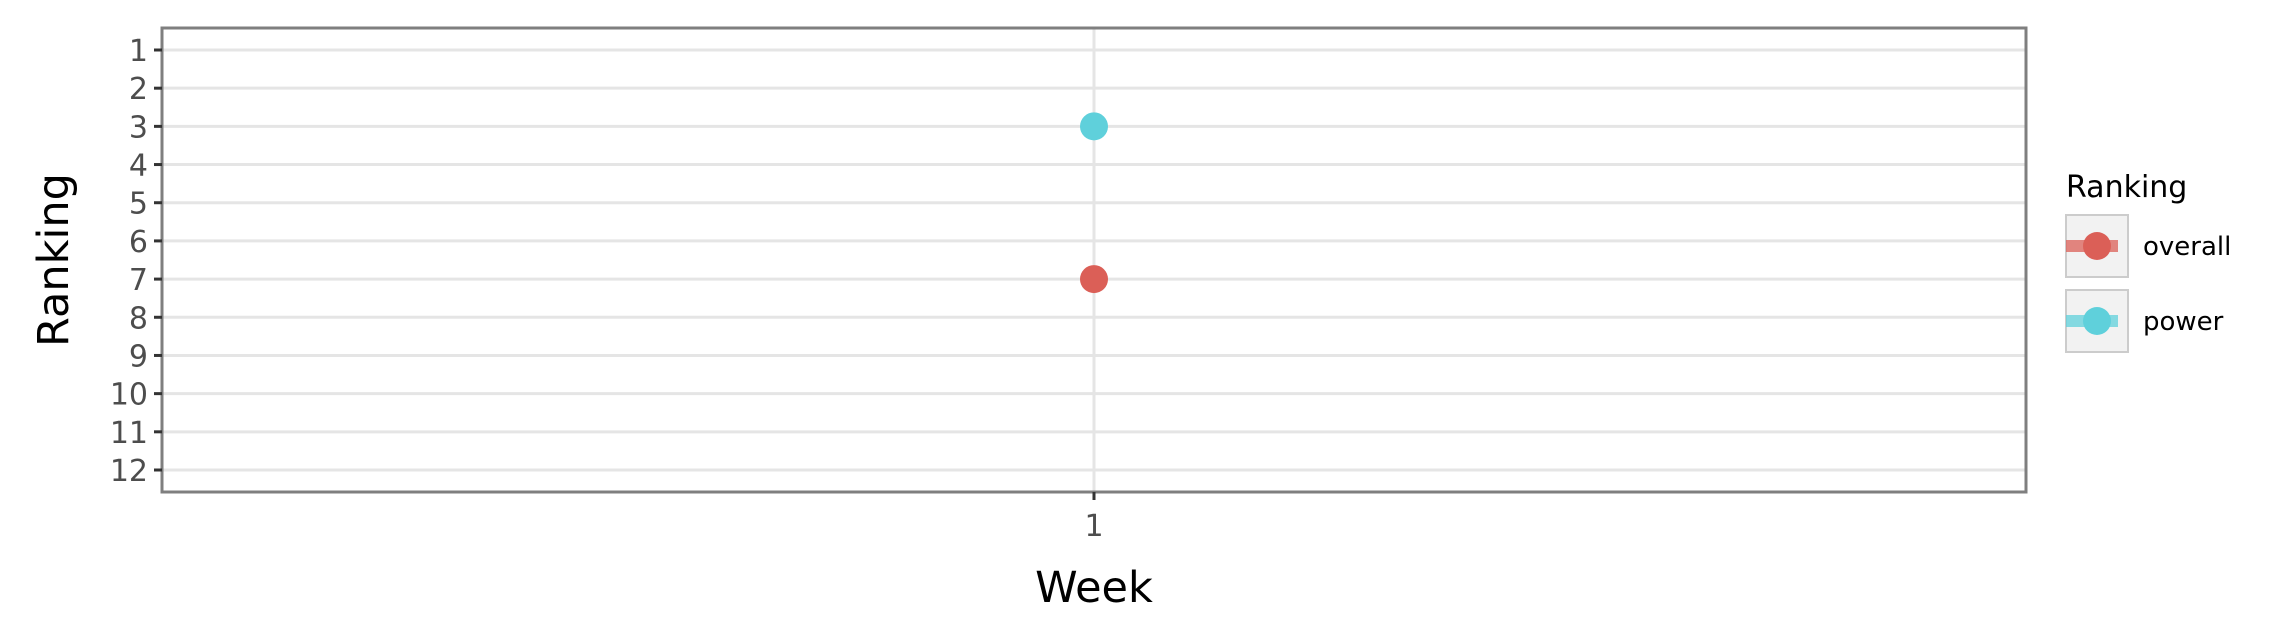 The image size is (2276, 641). Describe the element at coordinates (138, 89) in the screenshot. I see `y-tick-label: 2` at that location.